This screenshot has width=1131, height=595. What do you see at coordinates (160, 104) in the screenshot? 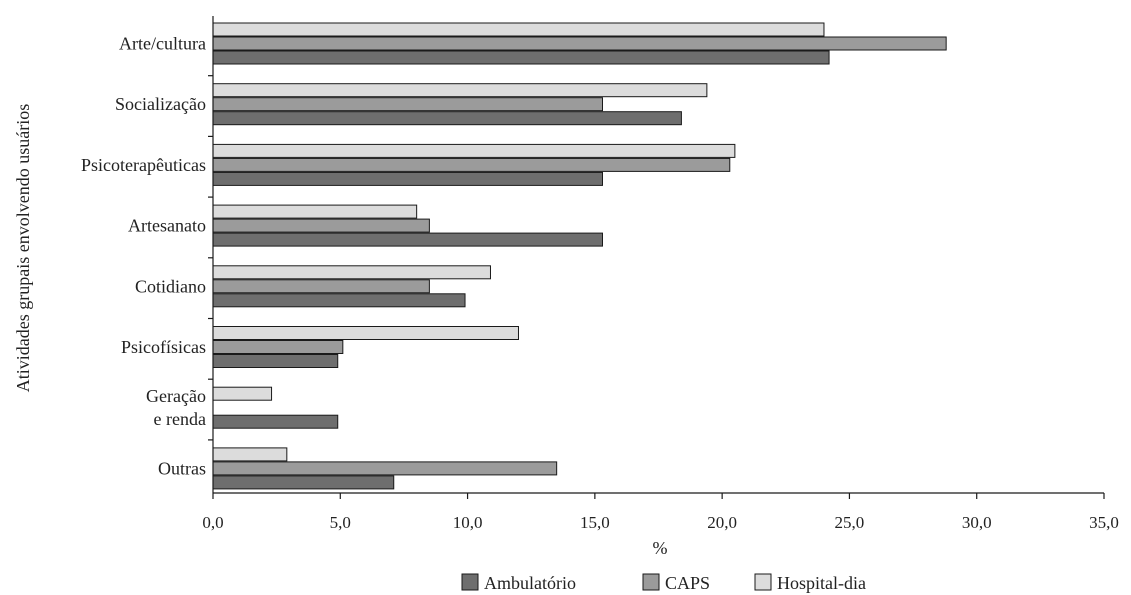
I see `category-label-socializacao: Socialização` at bounding box center [160, 104].